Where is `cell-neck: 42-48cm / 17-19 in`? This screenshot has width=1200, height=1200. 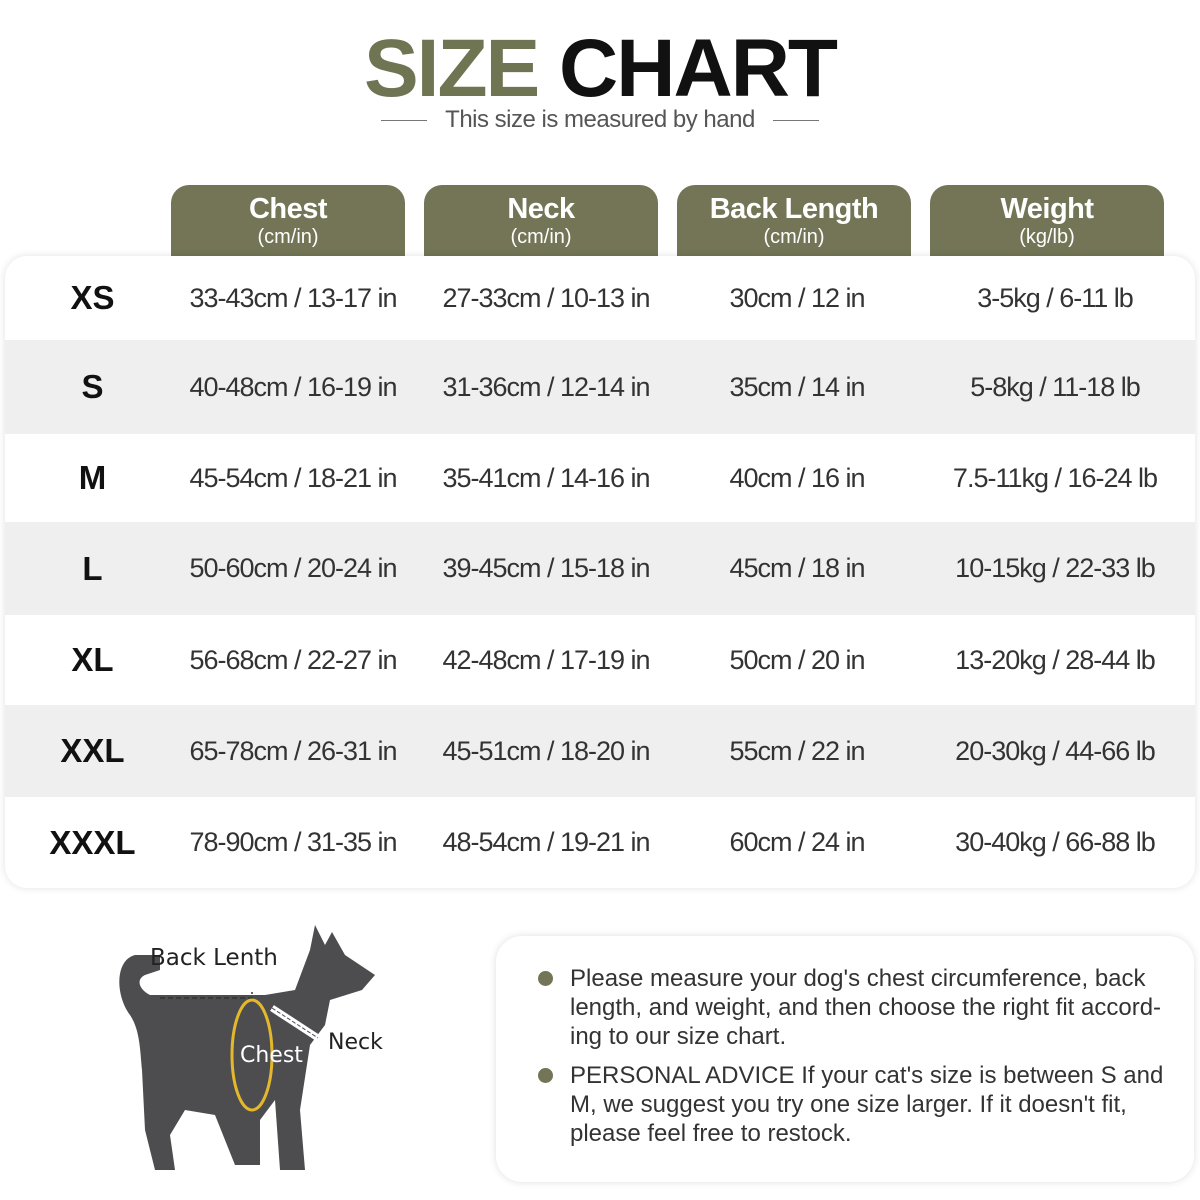 cell-neck: 42-48cm / 17-19 in is located at coordinates (546, 659).